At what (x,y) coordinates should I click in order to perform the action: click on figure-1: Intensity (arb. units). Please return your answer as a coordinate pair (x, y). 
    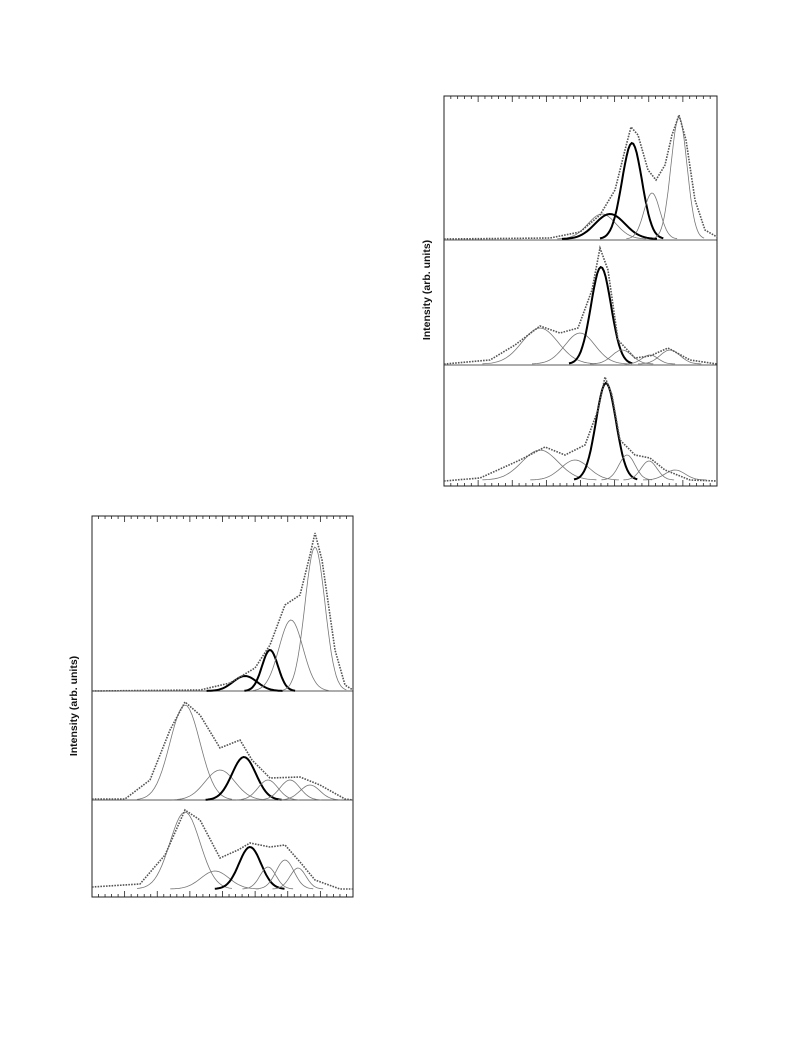
    Looking at the image, I should click on (569, 291).